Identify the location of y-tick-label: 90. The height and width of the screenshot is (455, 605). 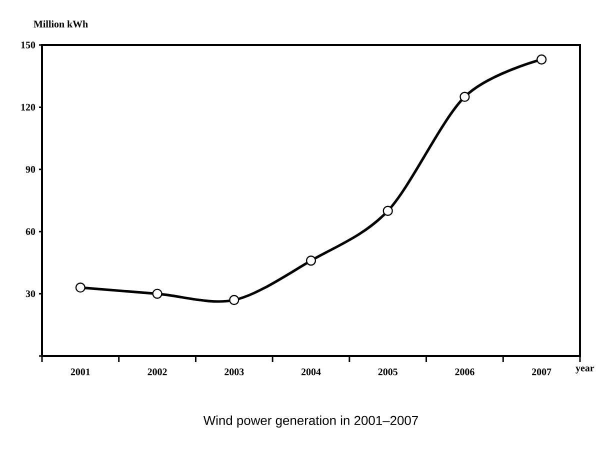
(31, 169).